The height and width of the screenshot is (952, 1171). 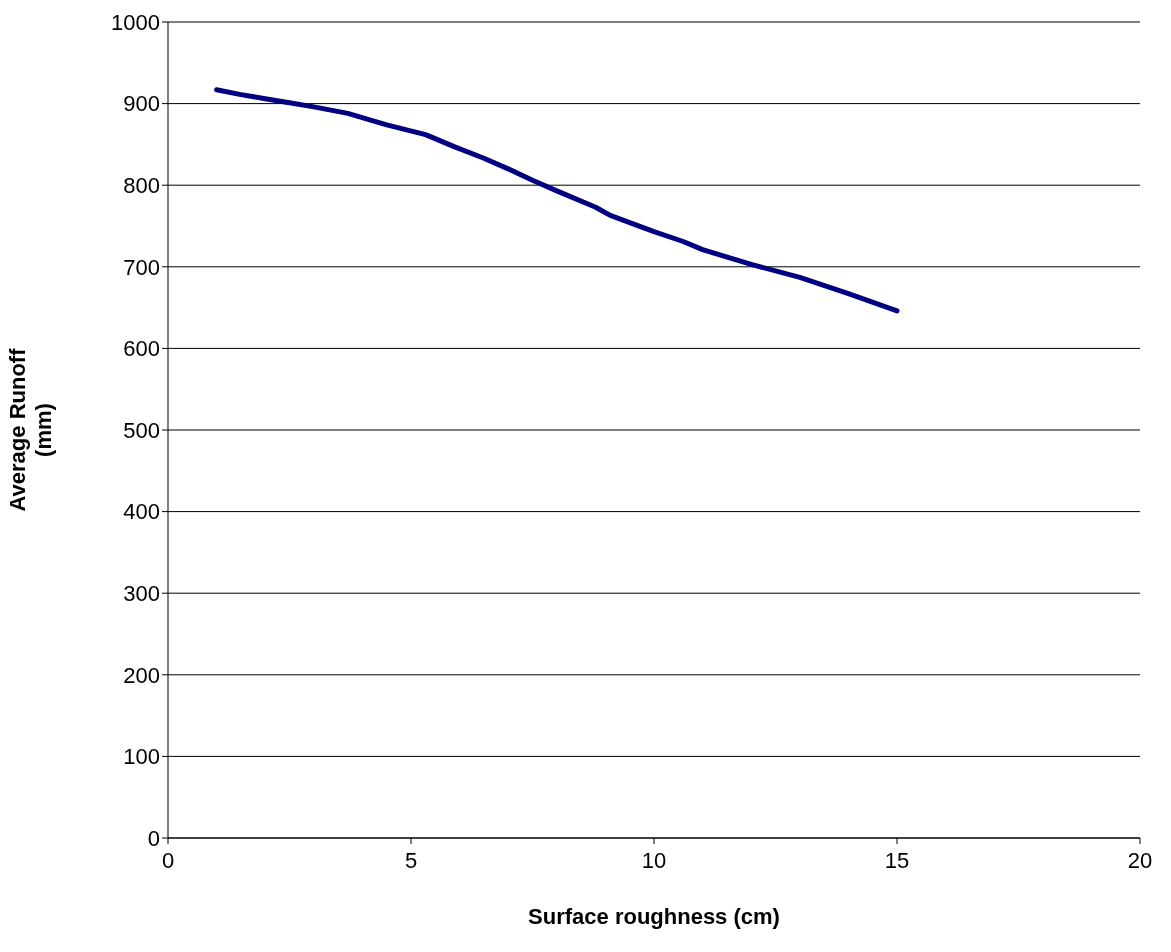 What do you see at coordinates (141, 430) in the screenshot?
I see `y-tick-label: 500` at bounding box center [141, 430].